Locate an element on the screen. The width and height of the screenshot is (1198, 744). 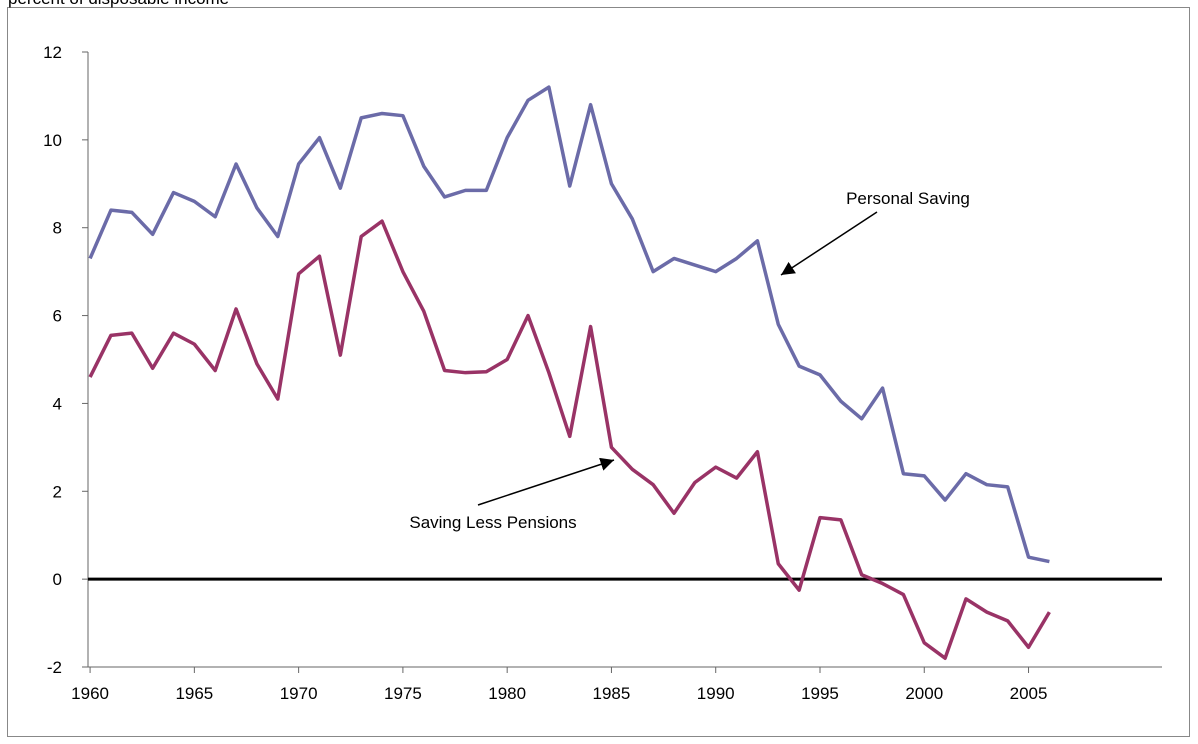
x-tick-label: 1980 is located at coordinates (507, 693).